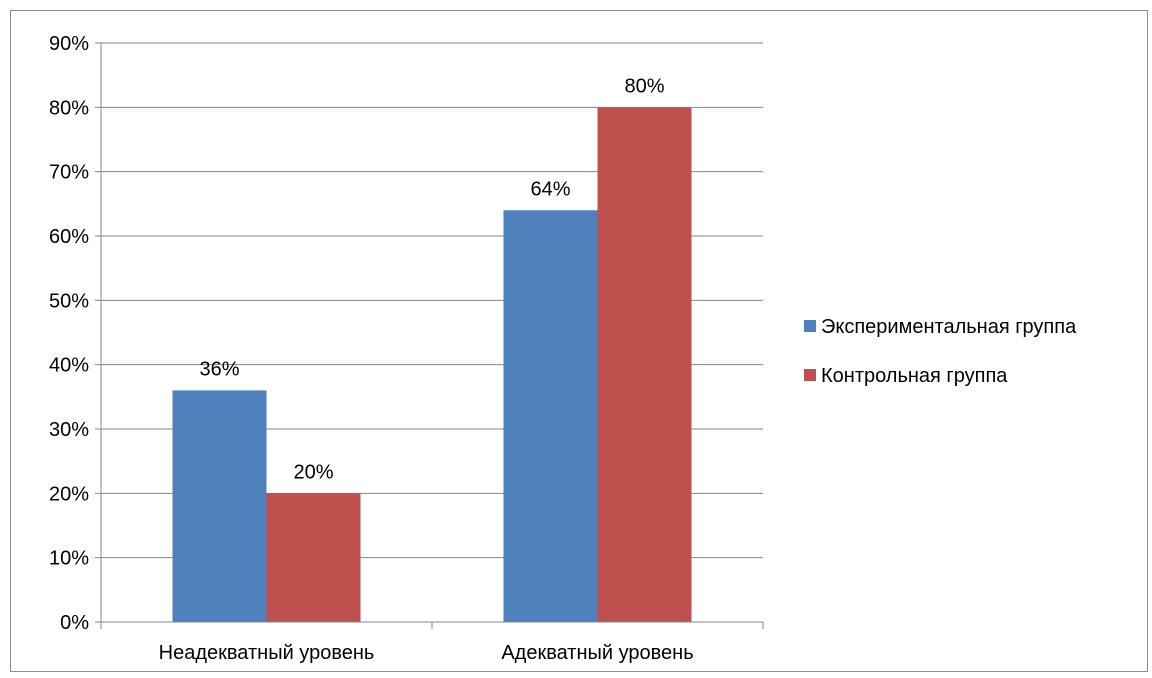 The image size is (1152, 678). I want to click on data-label: 64%, so click(550, 189).